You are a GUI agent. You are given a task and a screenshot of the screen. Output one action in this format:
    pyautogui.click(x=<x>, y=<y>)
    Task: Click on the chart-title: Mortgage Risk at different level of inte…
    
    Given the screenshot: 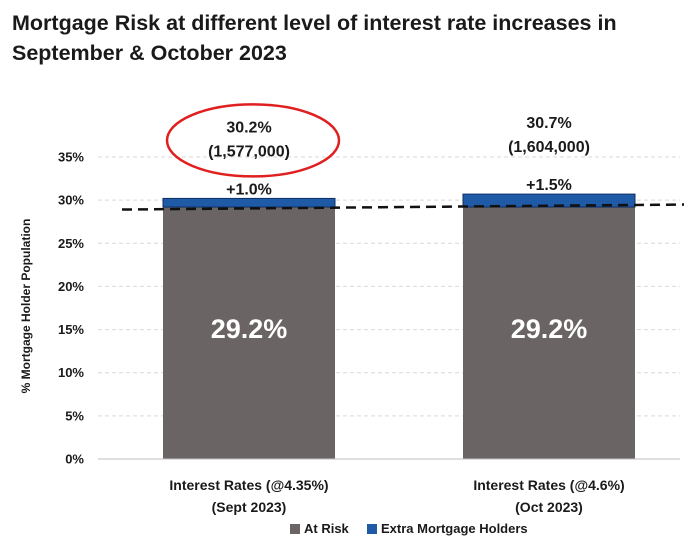 What is the action you would take?
    pyautogui.click(x=314, y=38)
    